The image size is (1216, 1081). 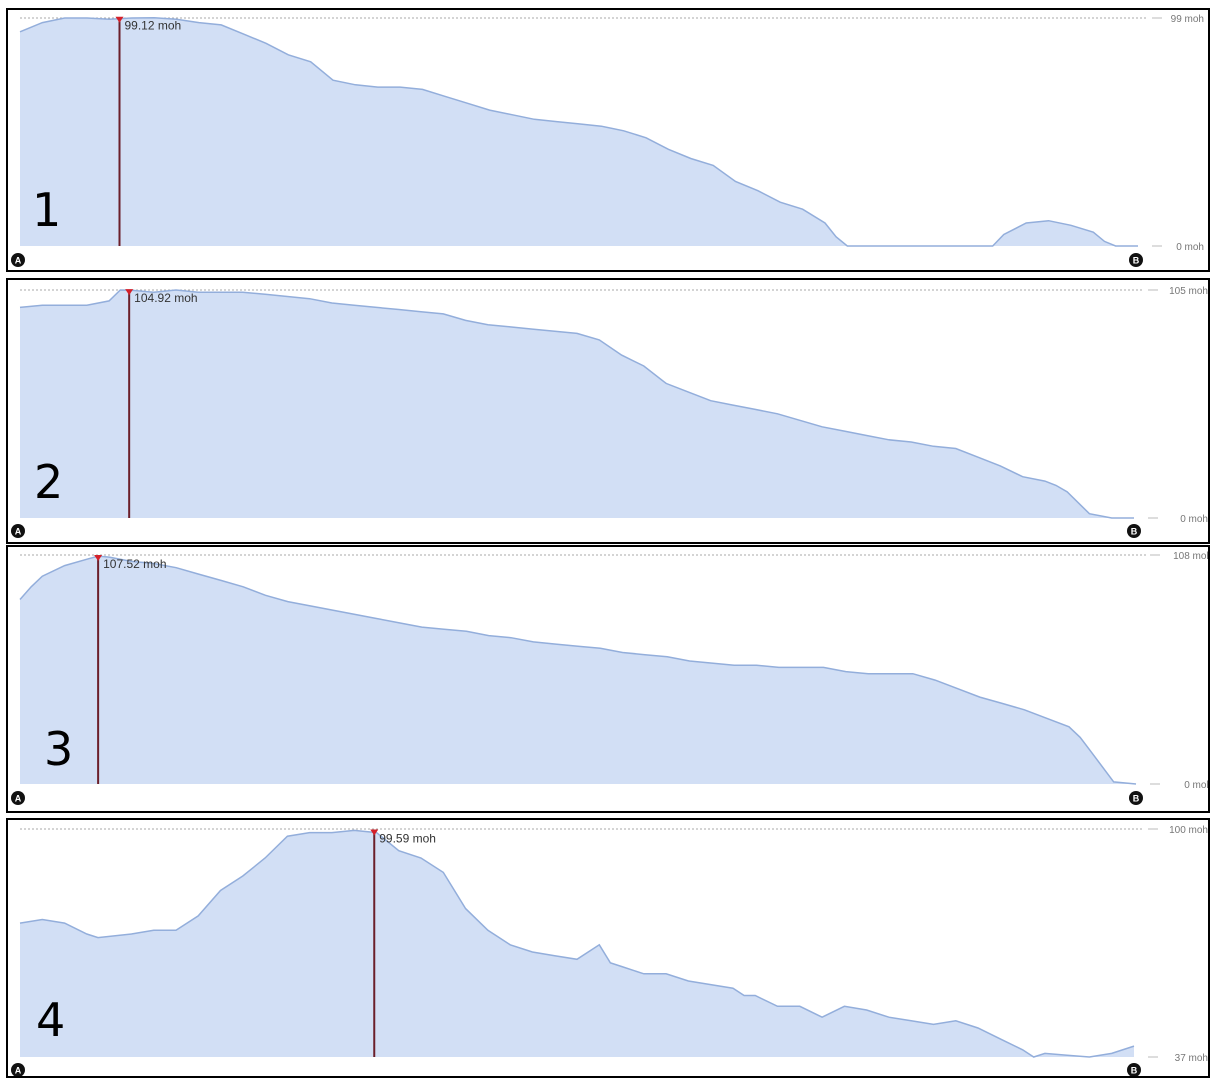 I want to click on peak-elevation-label: 99.12 moh, so click(x=153, y=26).